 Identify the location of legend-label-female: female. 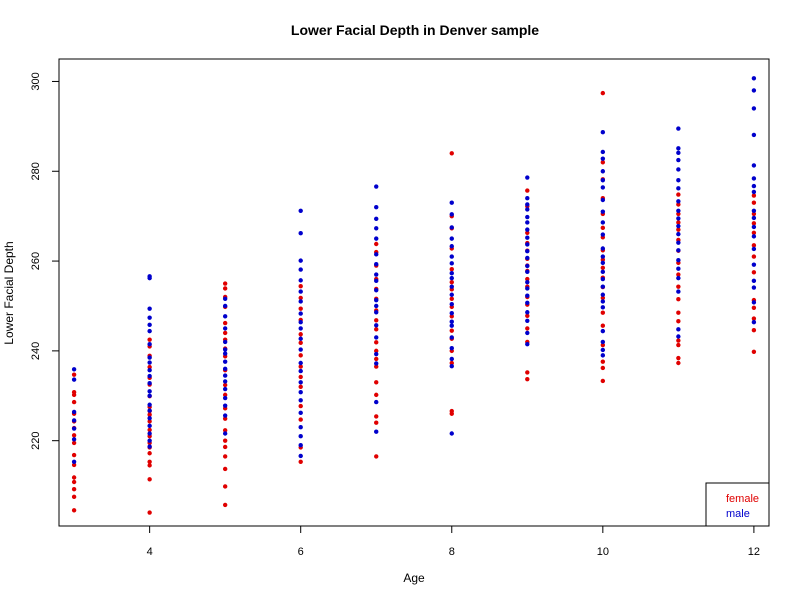
(742, 499).